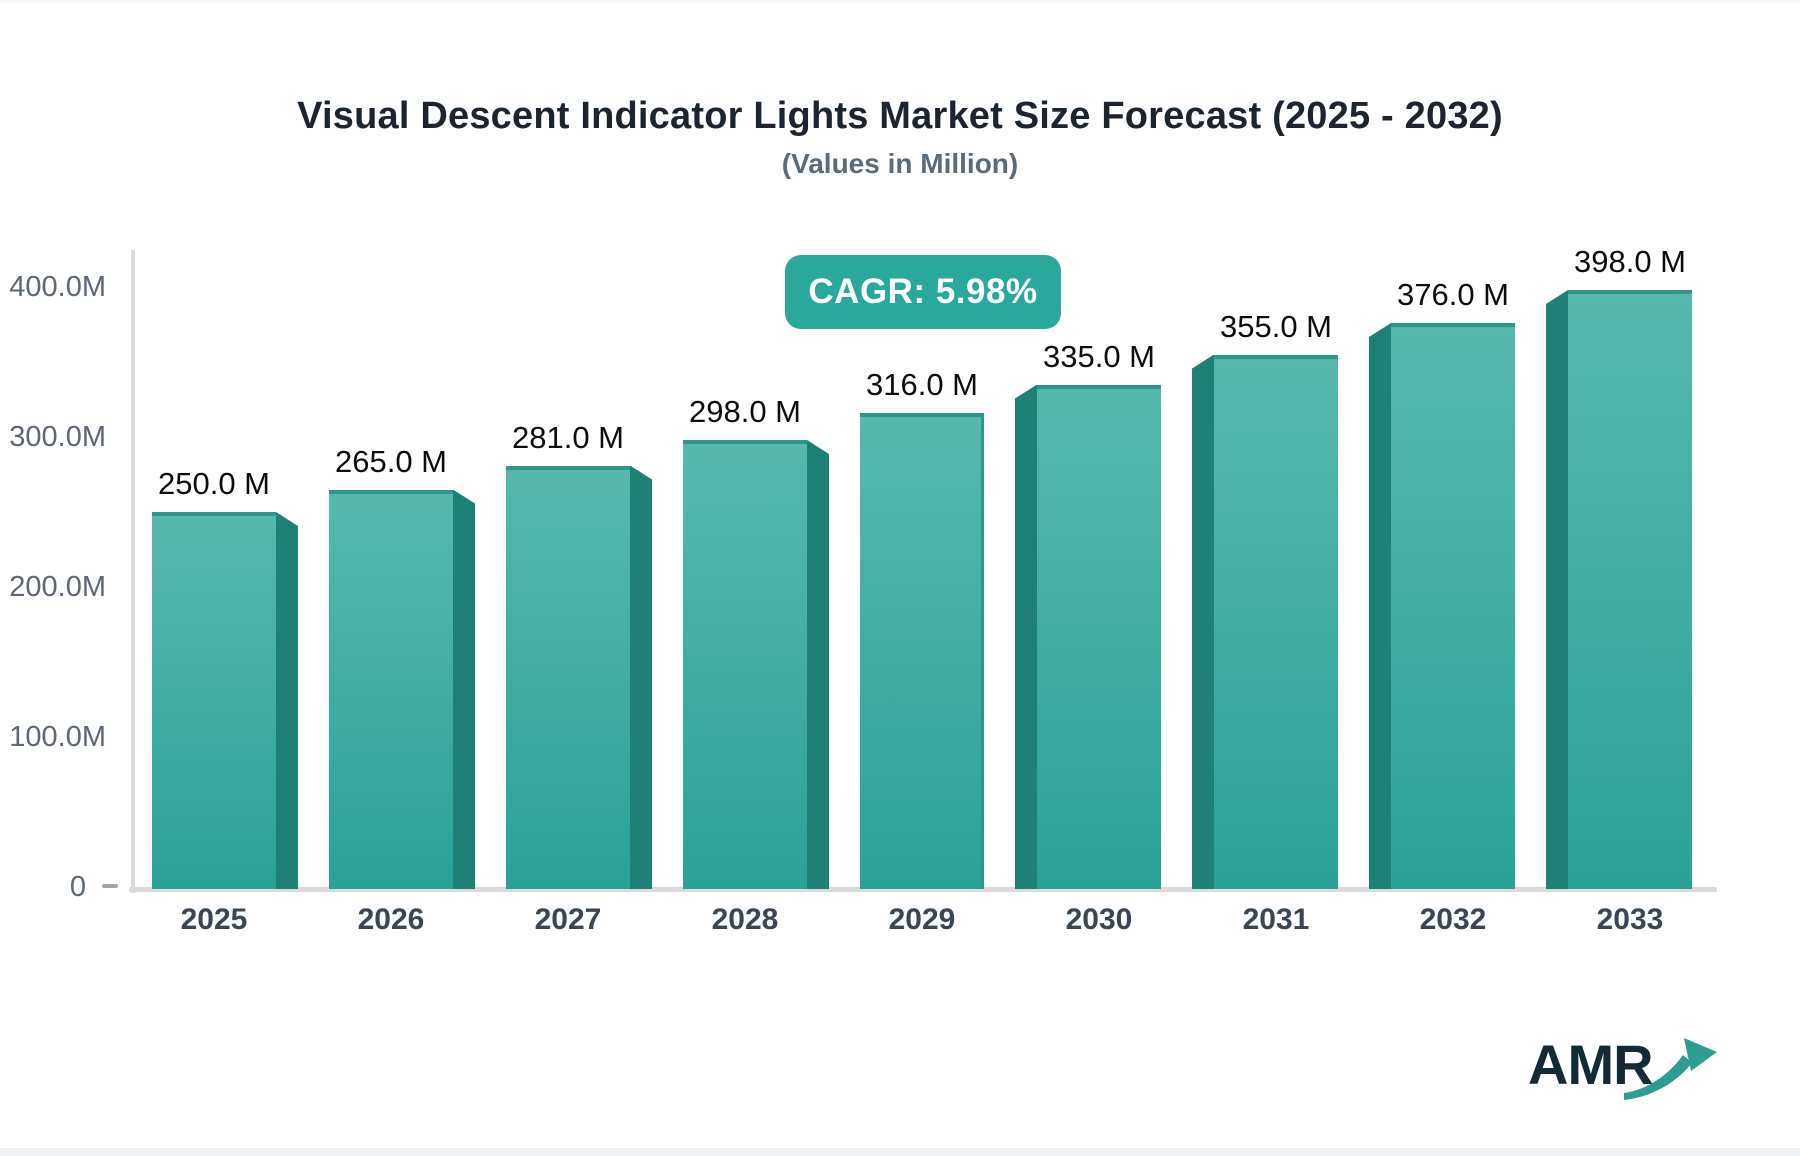 Image resolution: width=1800 pixels, height=1156 pixels. What do you see at coordinates (77, 887) in the screenshot?
I see `y-axis-tick-label: 0` at bounding box center [77, 887].